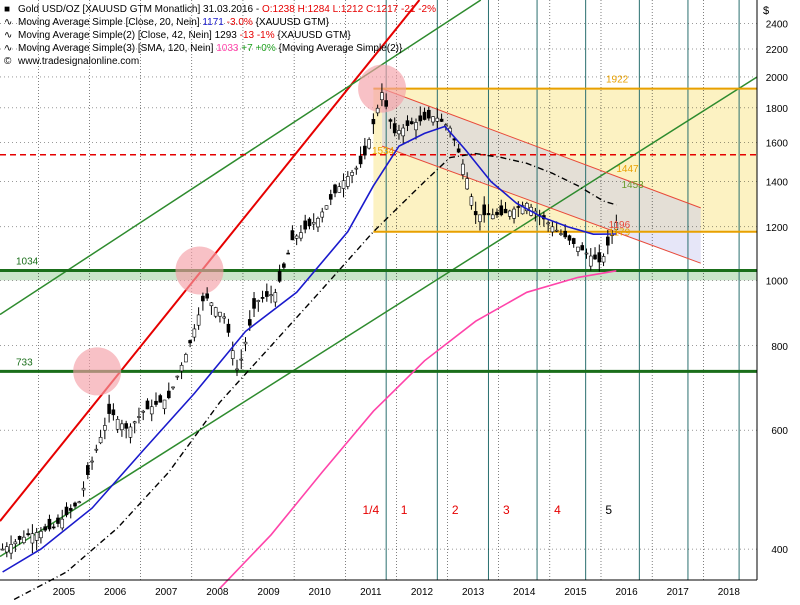 This screenshot has height=605, width=800. I want to click on chart-type-icon: ■, so click(7, 9).